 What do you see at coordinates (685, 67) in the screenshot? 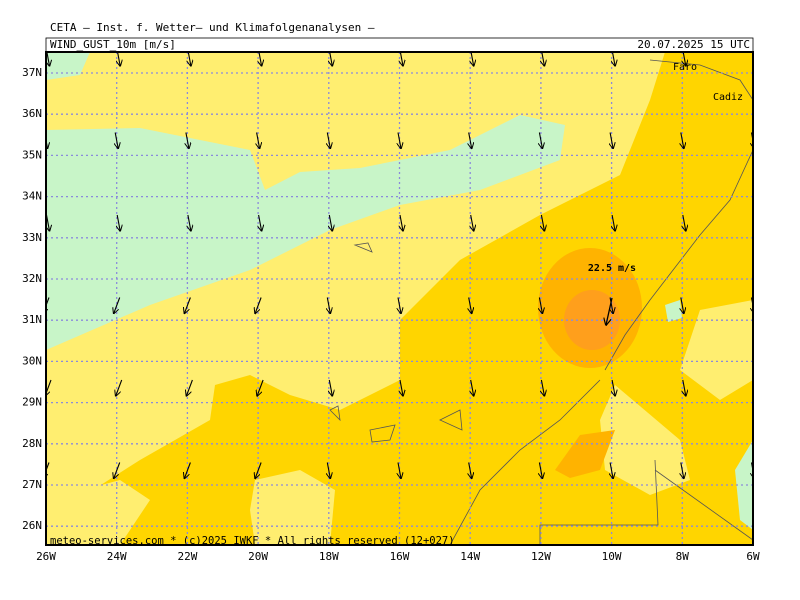
I see `place-label: Faro` at bounding box center [685, 67].